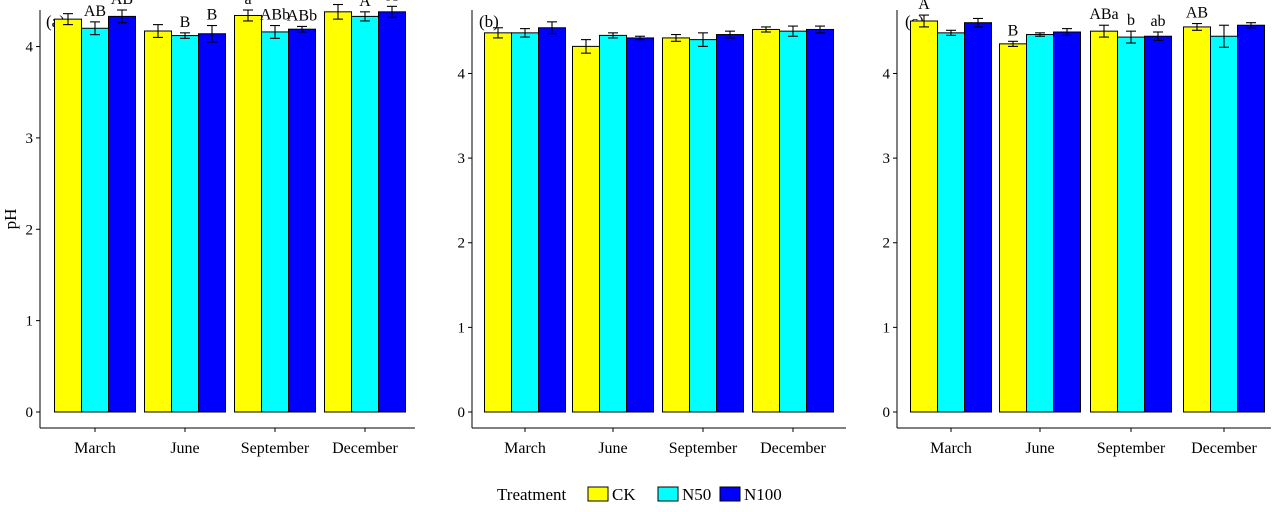  I want to click on legend-title: Treatment, so click(532, 494).